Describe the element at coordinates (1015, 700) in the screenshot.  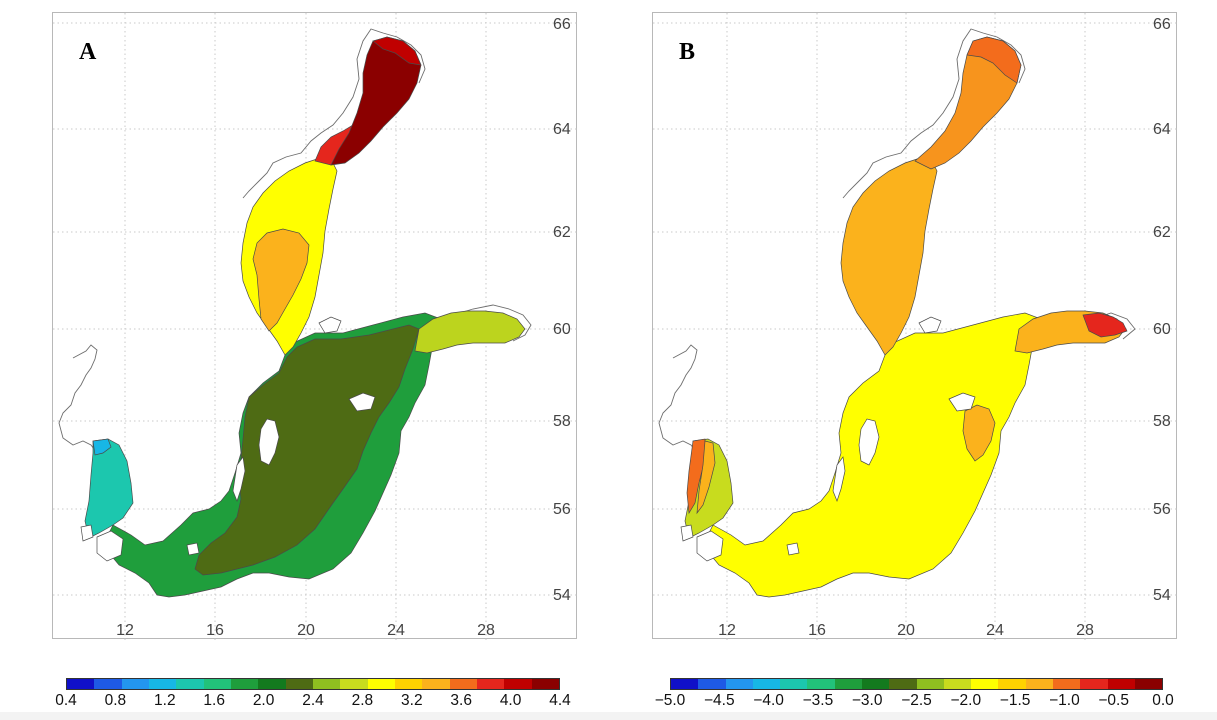
I see `colorbar-tick-label: −1.5` at that location.